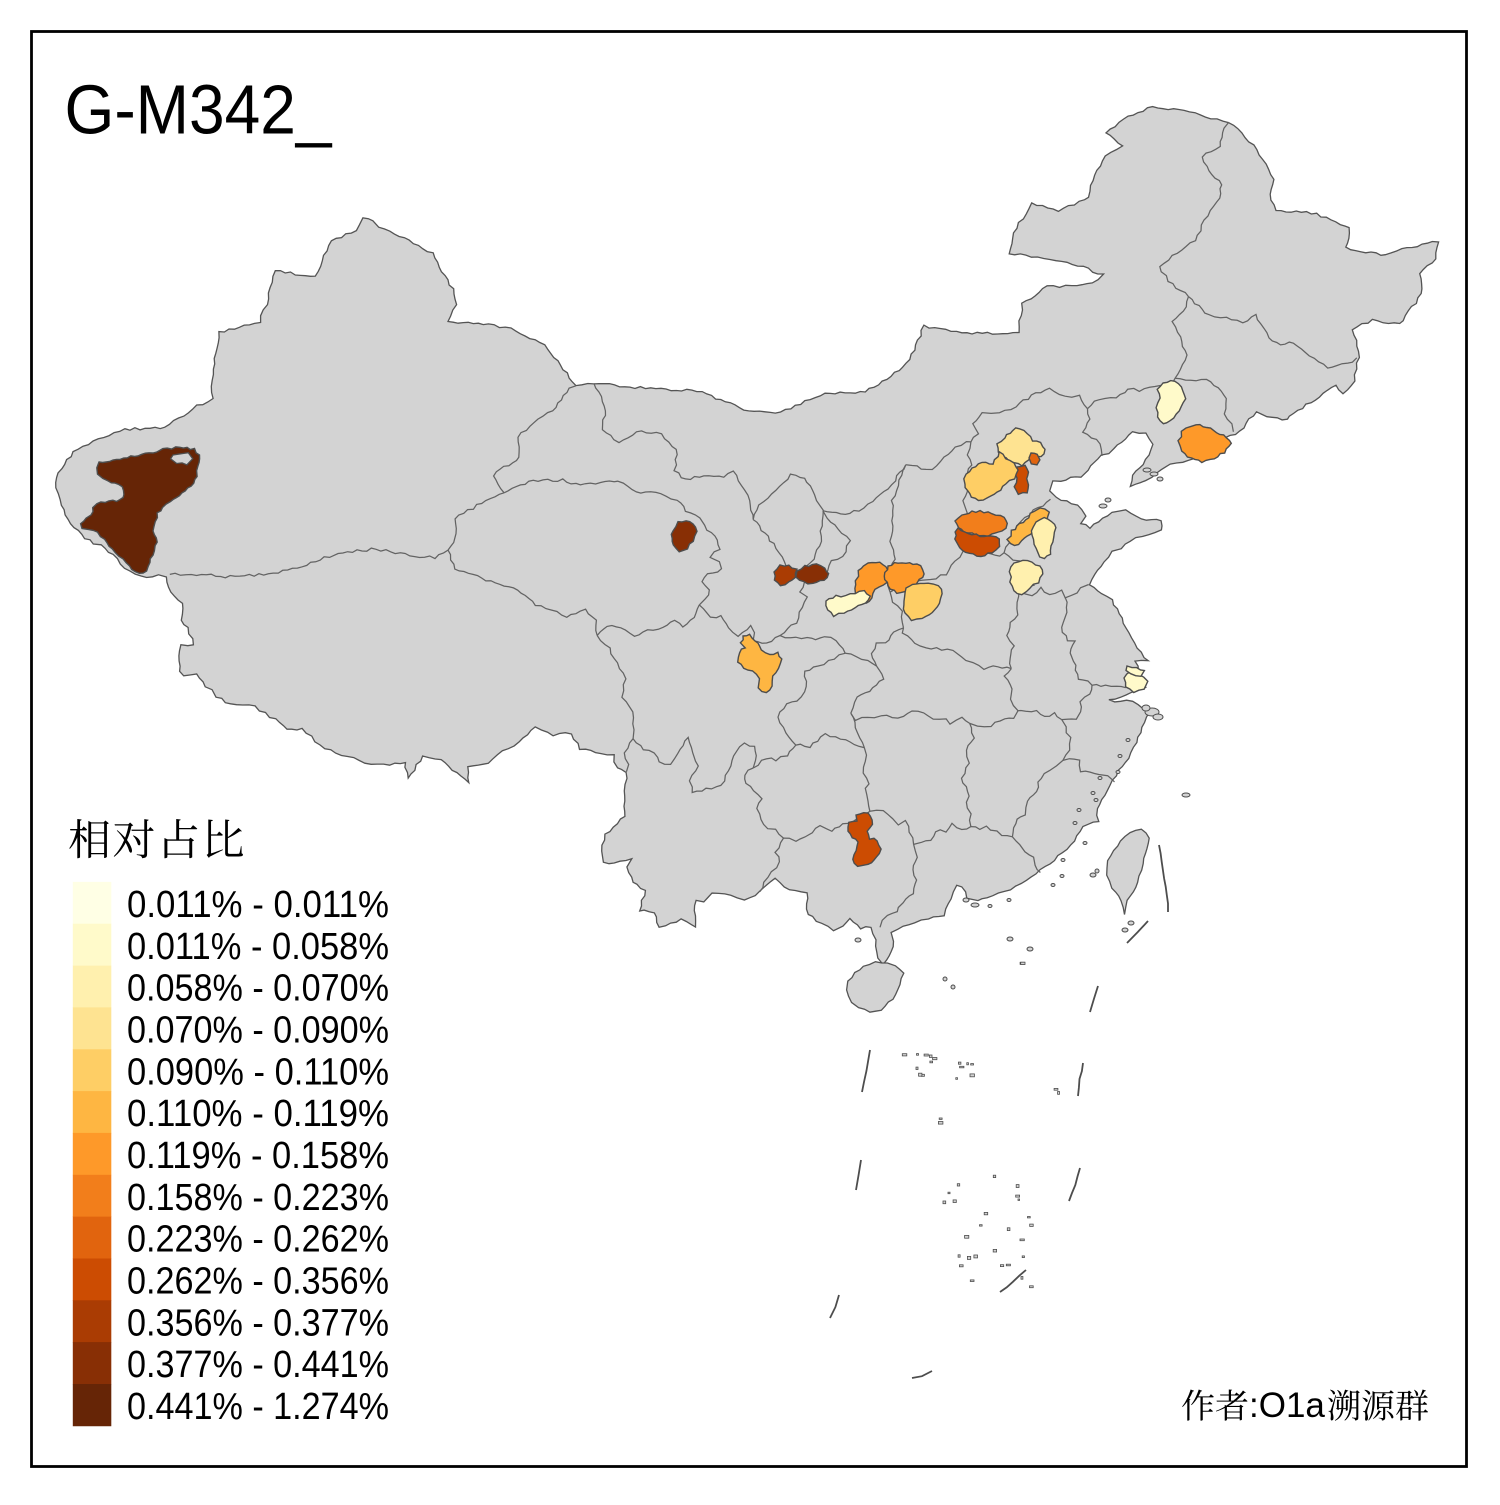  Describe the element at coordinates (258, 1072) in the screenshot. I see `svg-text: 0.090% - 0.110%` at that location.